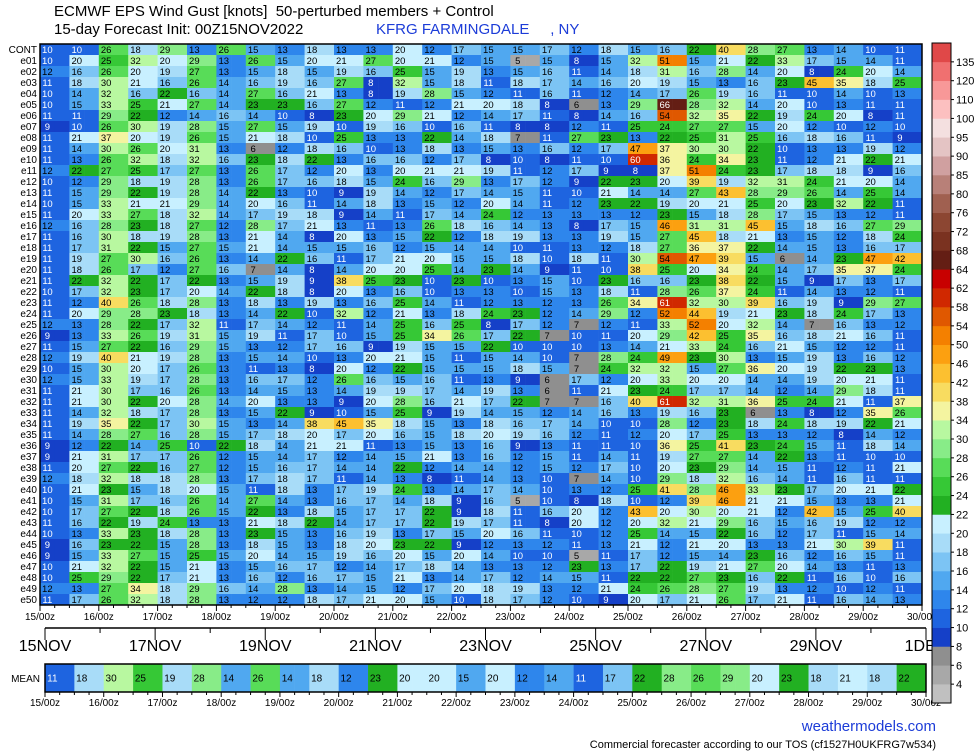 Image resolution: width=980 pixels, height=754 pixels. Describe the element at coordinates (684, 678) in the screenshot. I see `mean-cell` at that location.